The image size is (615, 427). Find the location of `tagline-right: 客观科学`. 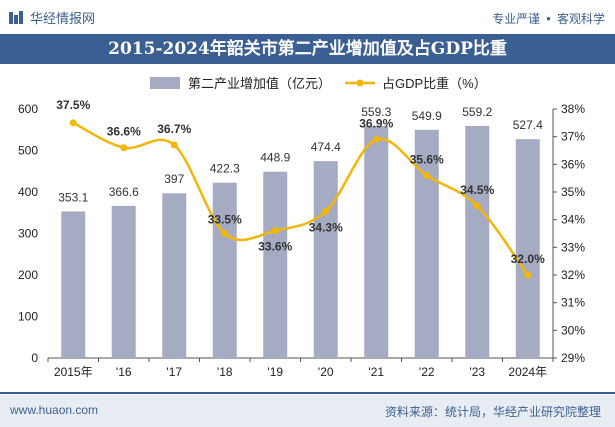

tagline-right: 客观科学 is located at coordinates (580, 19).